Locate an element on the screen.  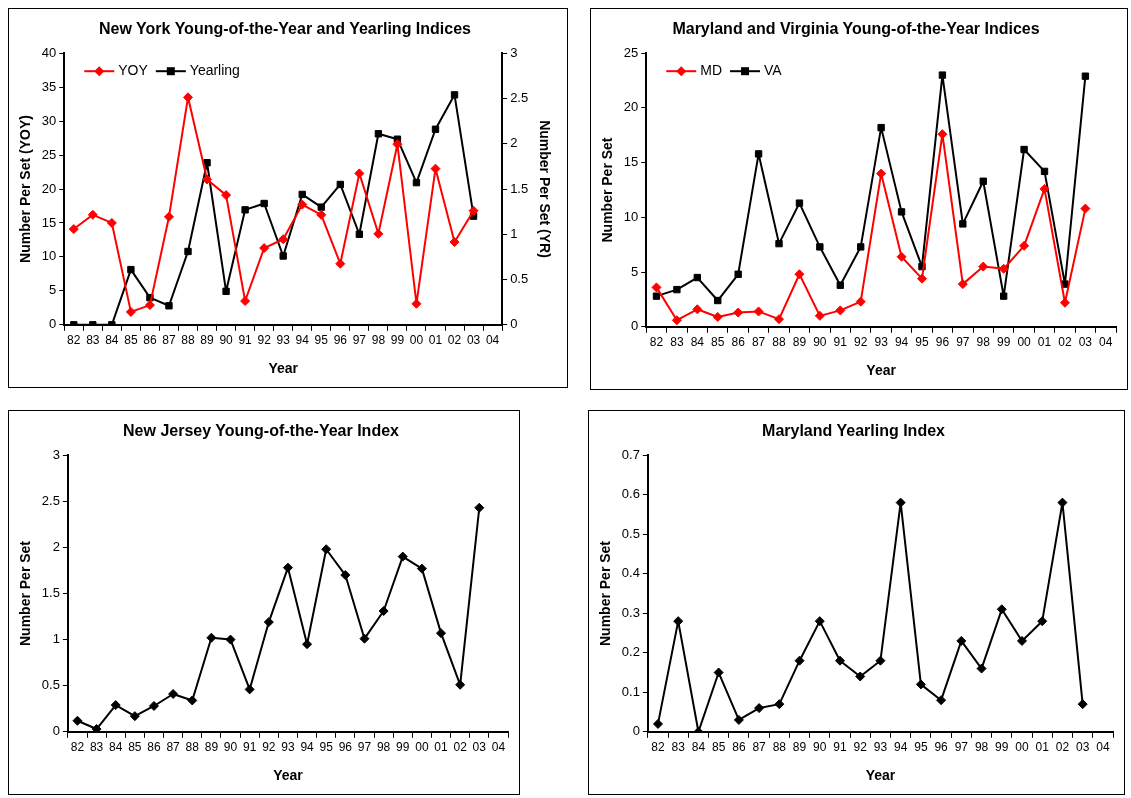
y2-tick-label: 1 is located at coordinates (514, 233).